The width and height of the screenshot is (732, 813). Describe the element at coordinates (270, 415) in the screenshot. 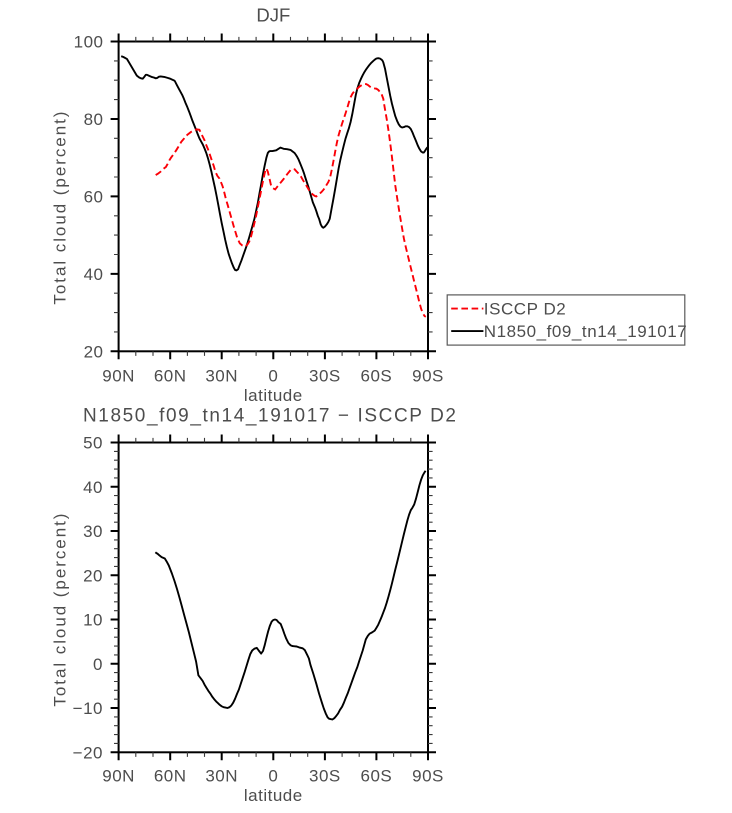

I see `svg-text:N1850_f09_tn14_191017 − ISCCP: N1850_f09_tn14_191017 − ISCCP D2` at that location.